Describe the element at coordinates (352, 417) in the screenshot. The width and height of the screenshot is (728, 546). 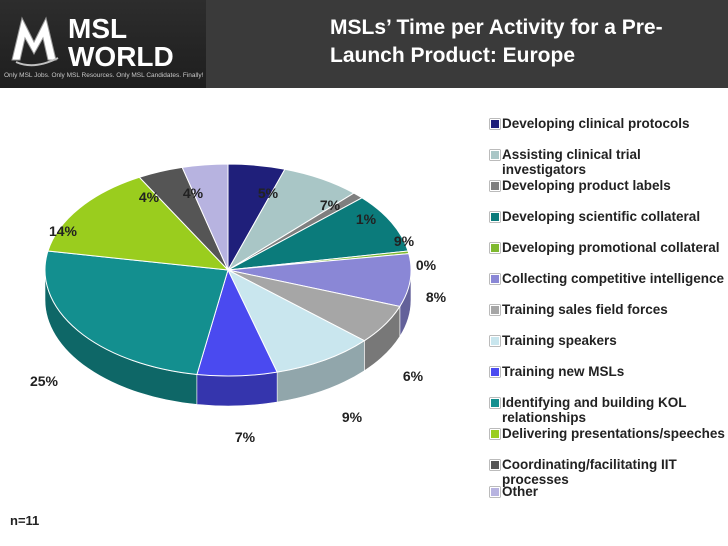
I see `data-label-training-speakers: 9%` at that location.